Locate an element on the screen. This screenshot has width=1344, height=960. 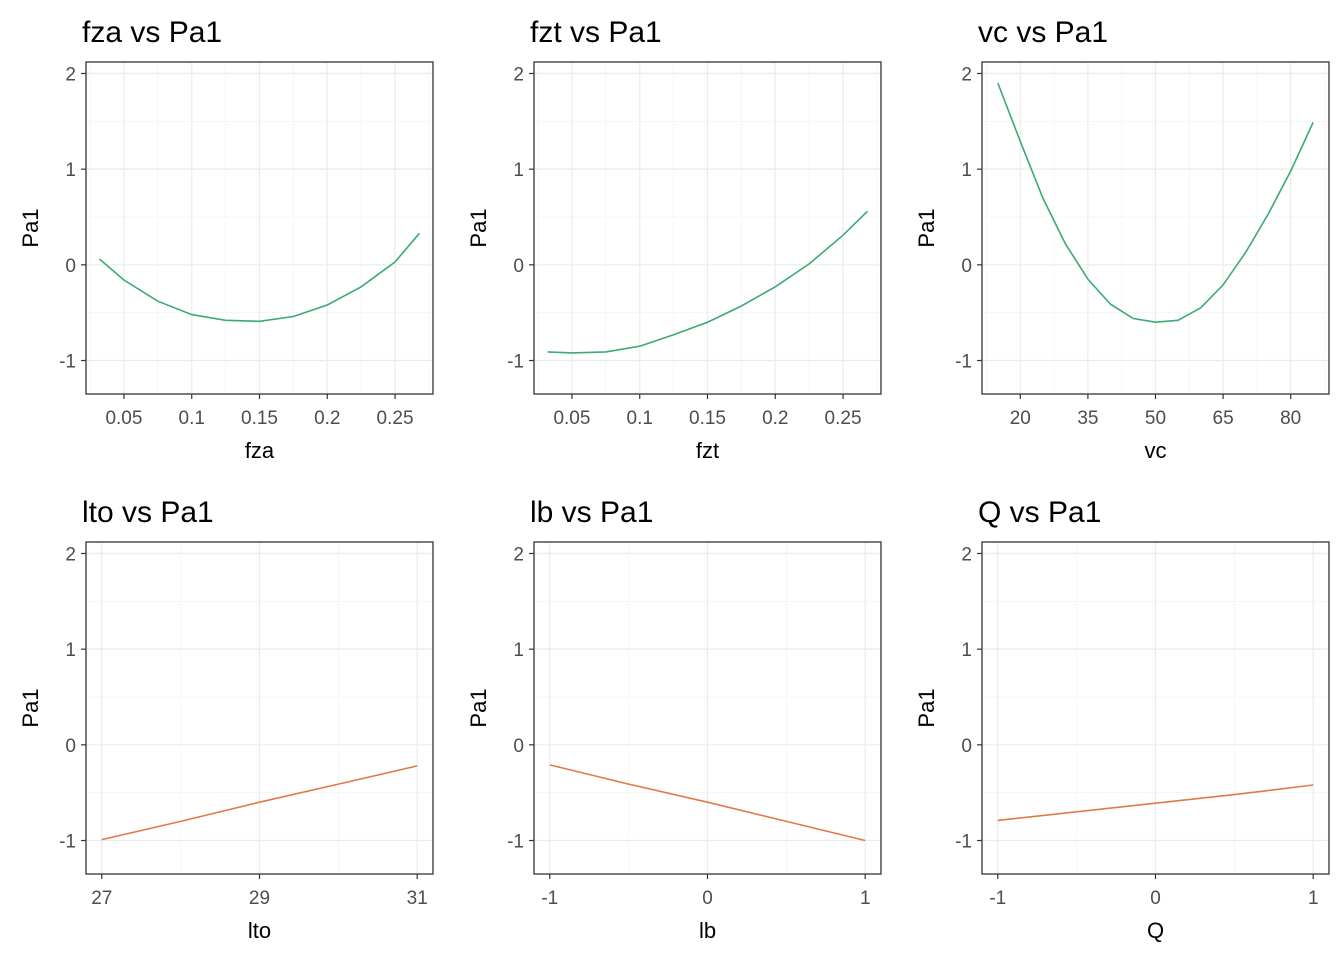
chart-panel-4: 27 29 31 -1 0 1 2 lto vs Pa1 lto Pa1 is located at coordinates (226, 719).